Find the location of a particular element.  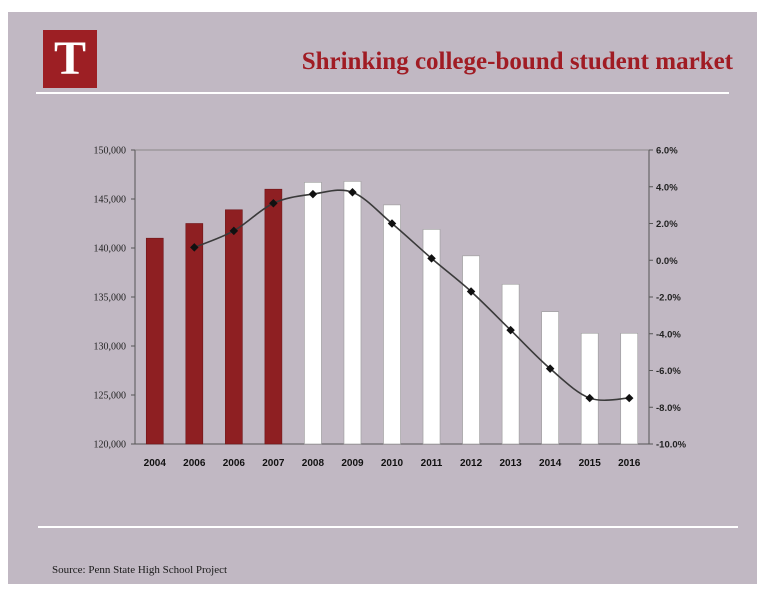

source-note: Source: Penn State High School Project is located at coordinates (140, 570).